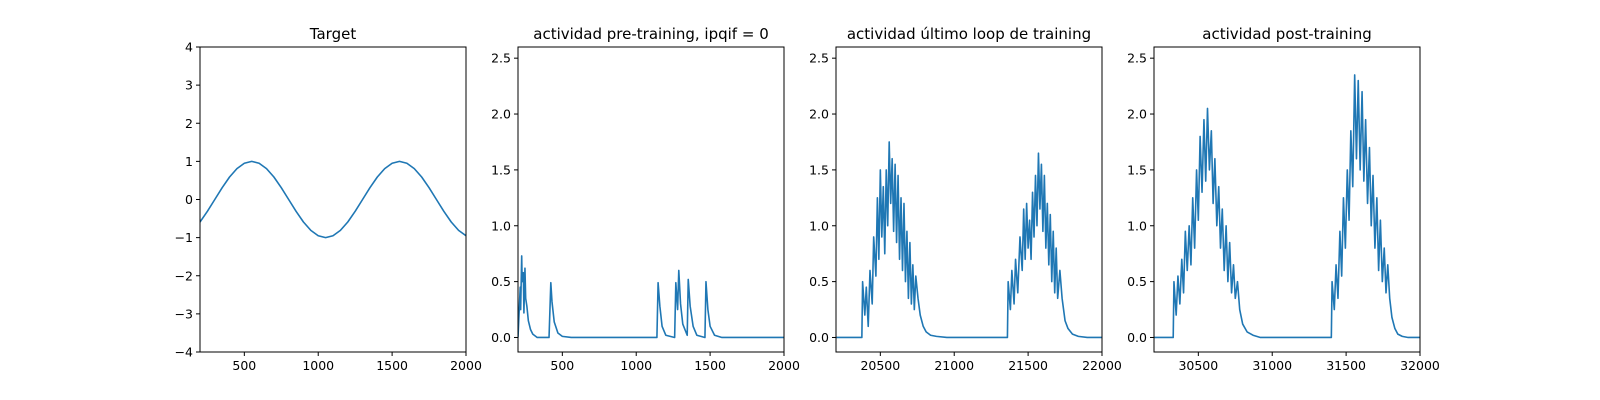 The width and height of the screenshot is (1600, 400). Describe the element at coordinates (184, 275) in the screenshot. I see `y-tick-label: −2` at that location.